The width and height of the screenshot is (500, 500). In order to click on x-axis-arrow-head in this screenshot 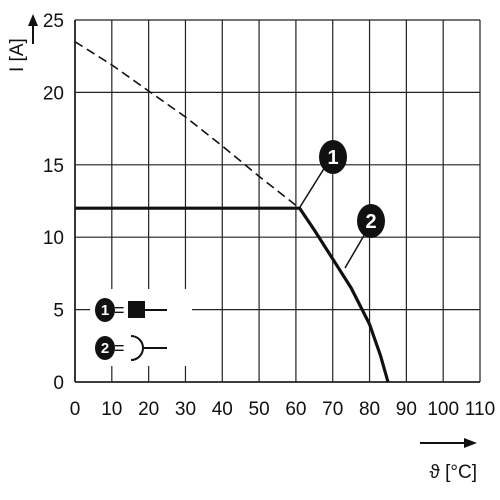, I will do `click(470, 443)`.